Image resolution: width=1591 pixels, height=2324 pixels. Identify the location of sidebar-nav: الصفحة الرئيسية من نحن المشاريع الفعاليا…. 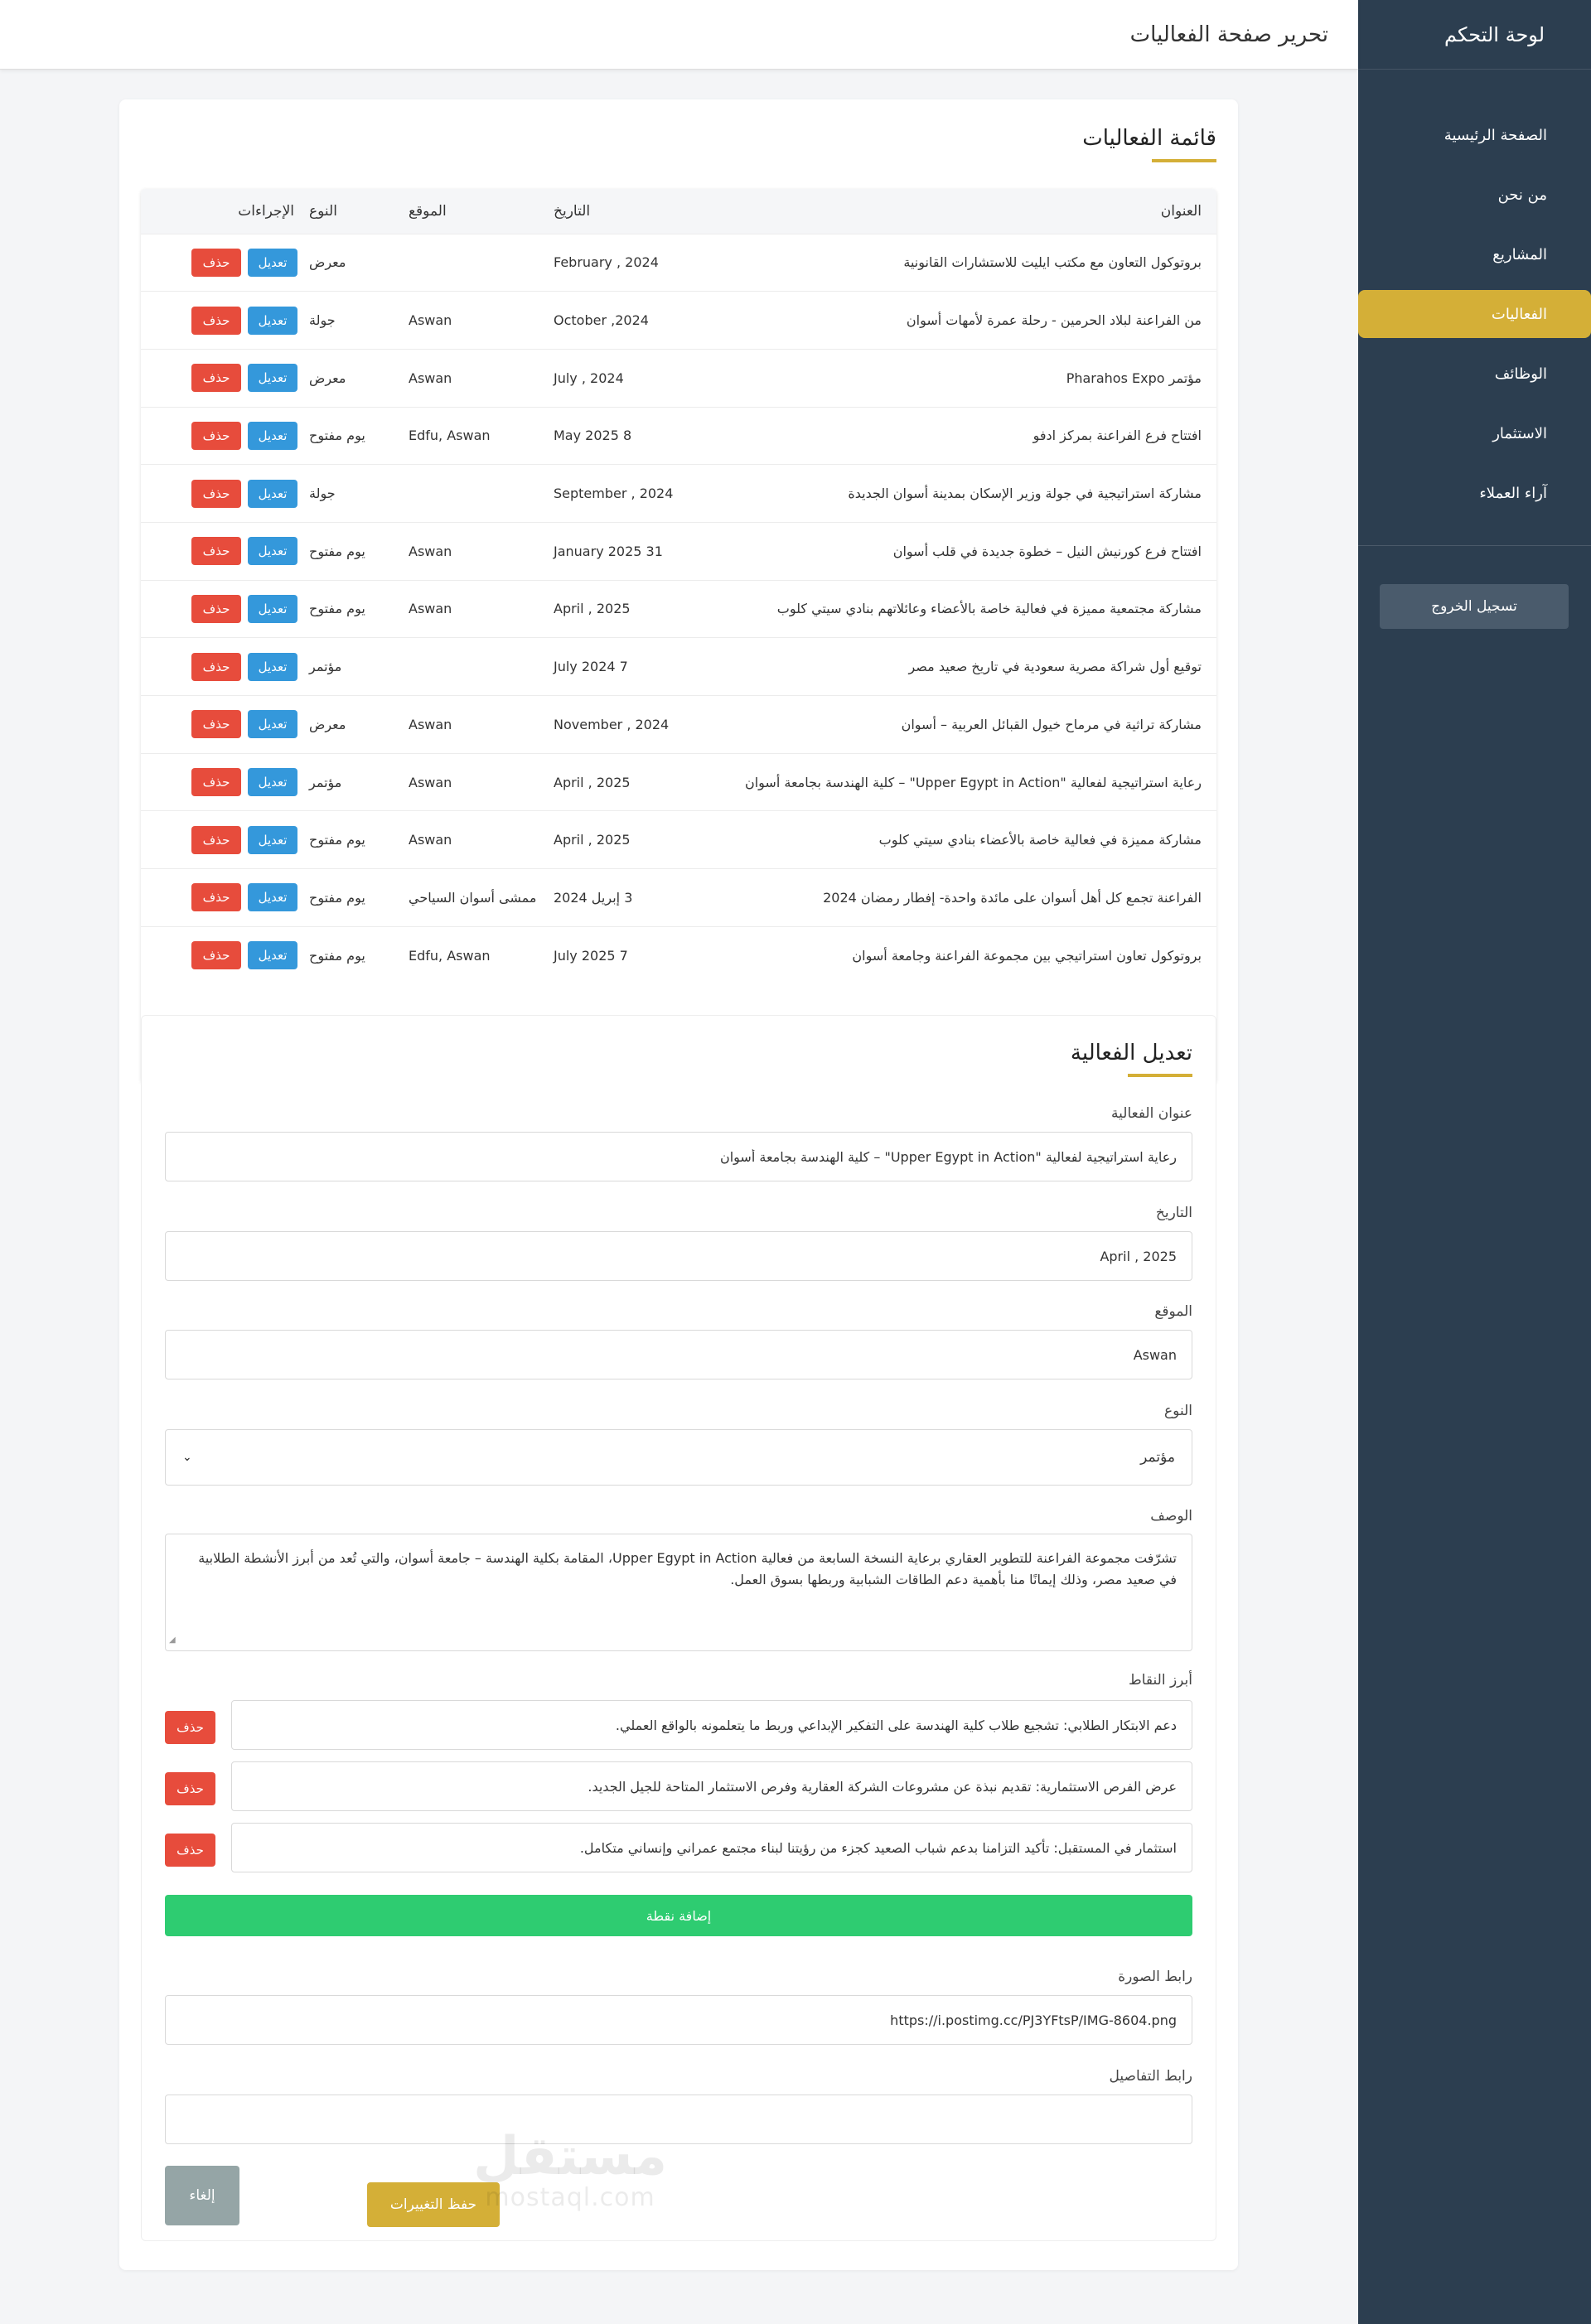
(1474, 293).